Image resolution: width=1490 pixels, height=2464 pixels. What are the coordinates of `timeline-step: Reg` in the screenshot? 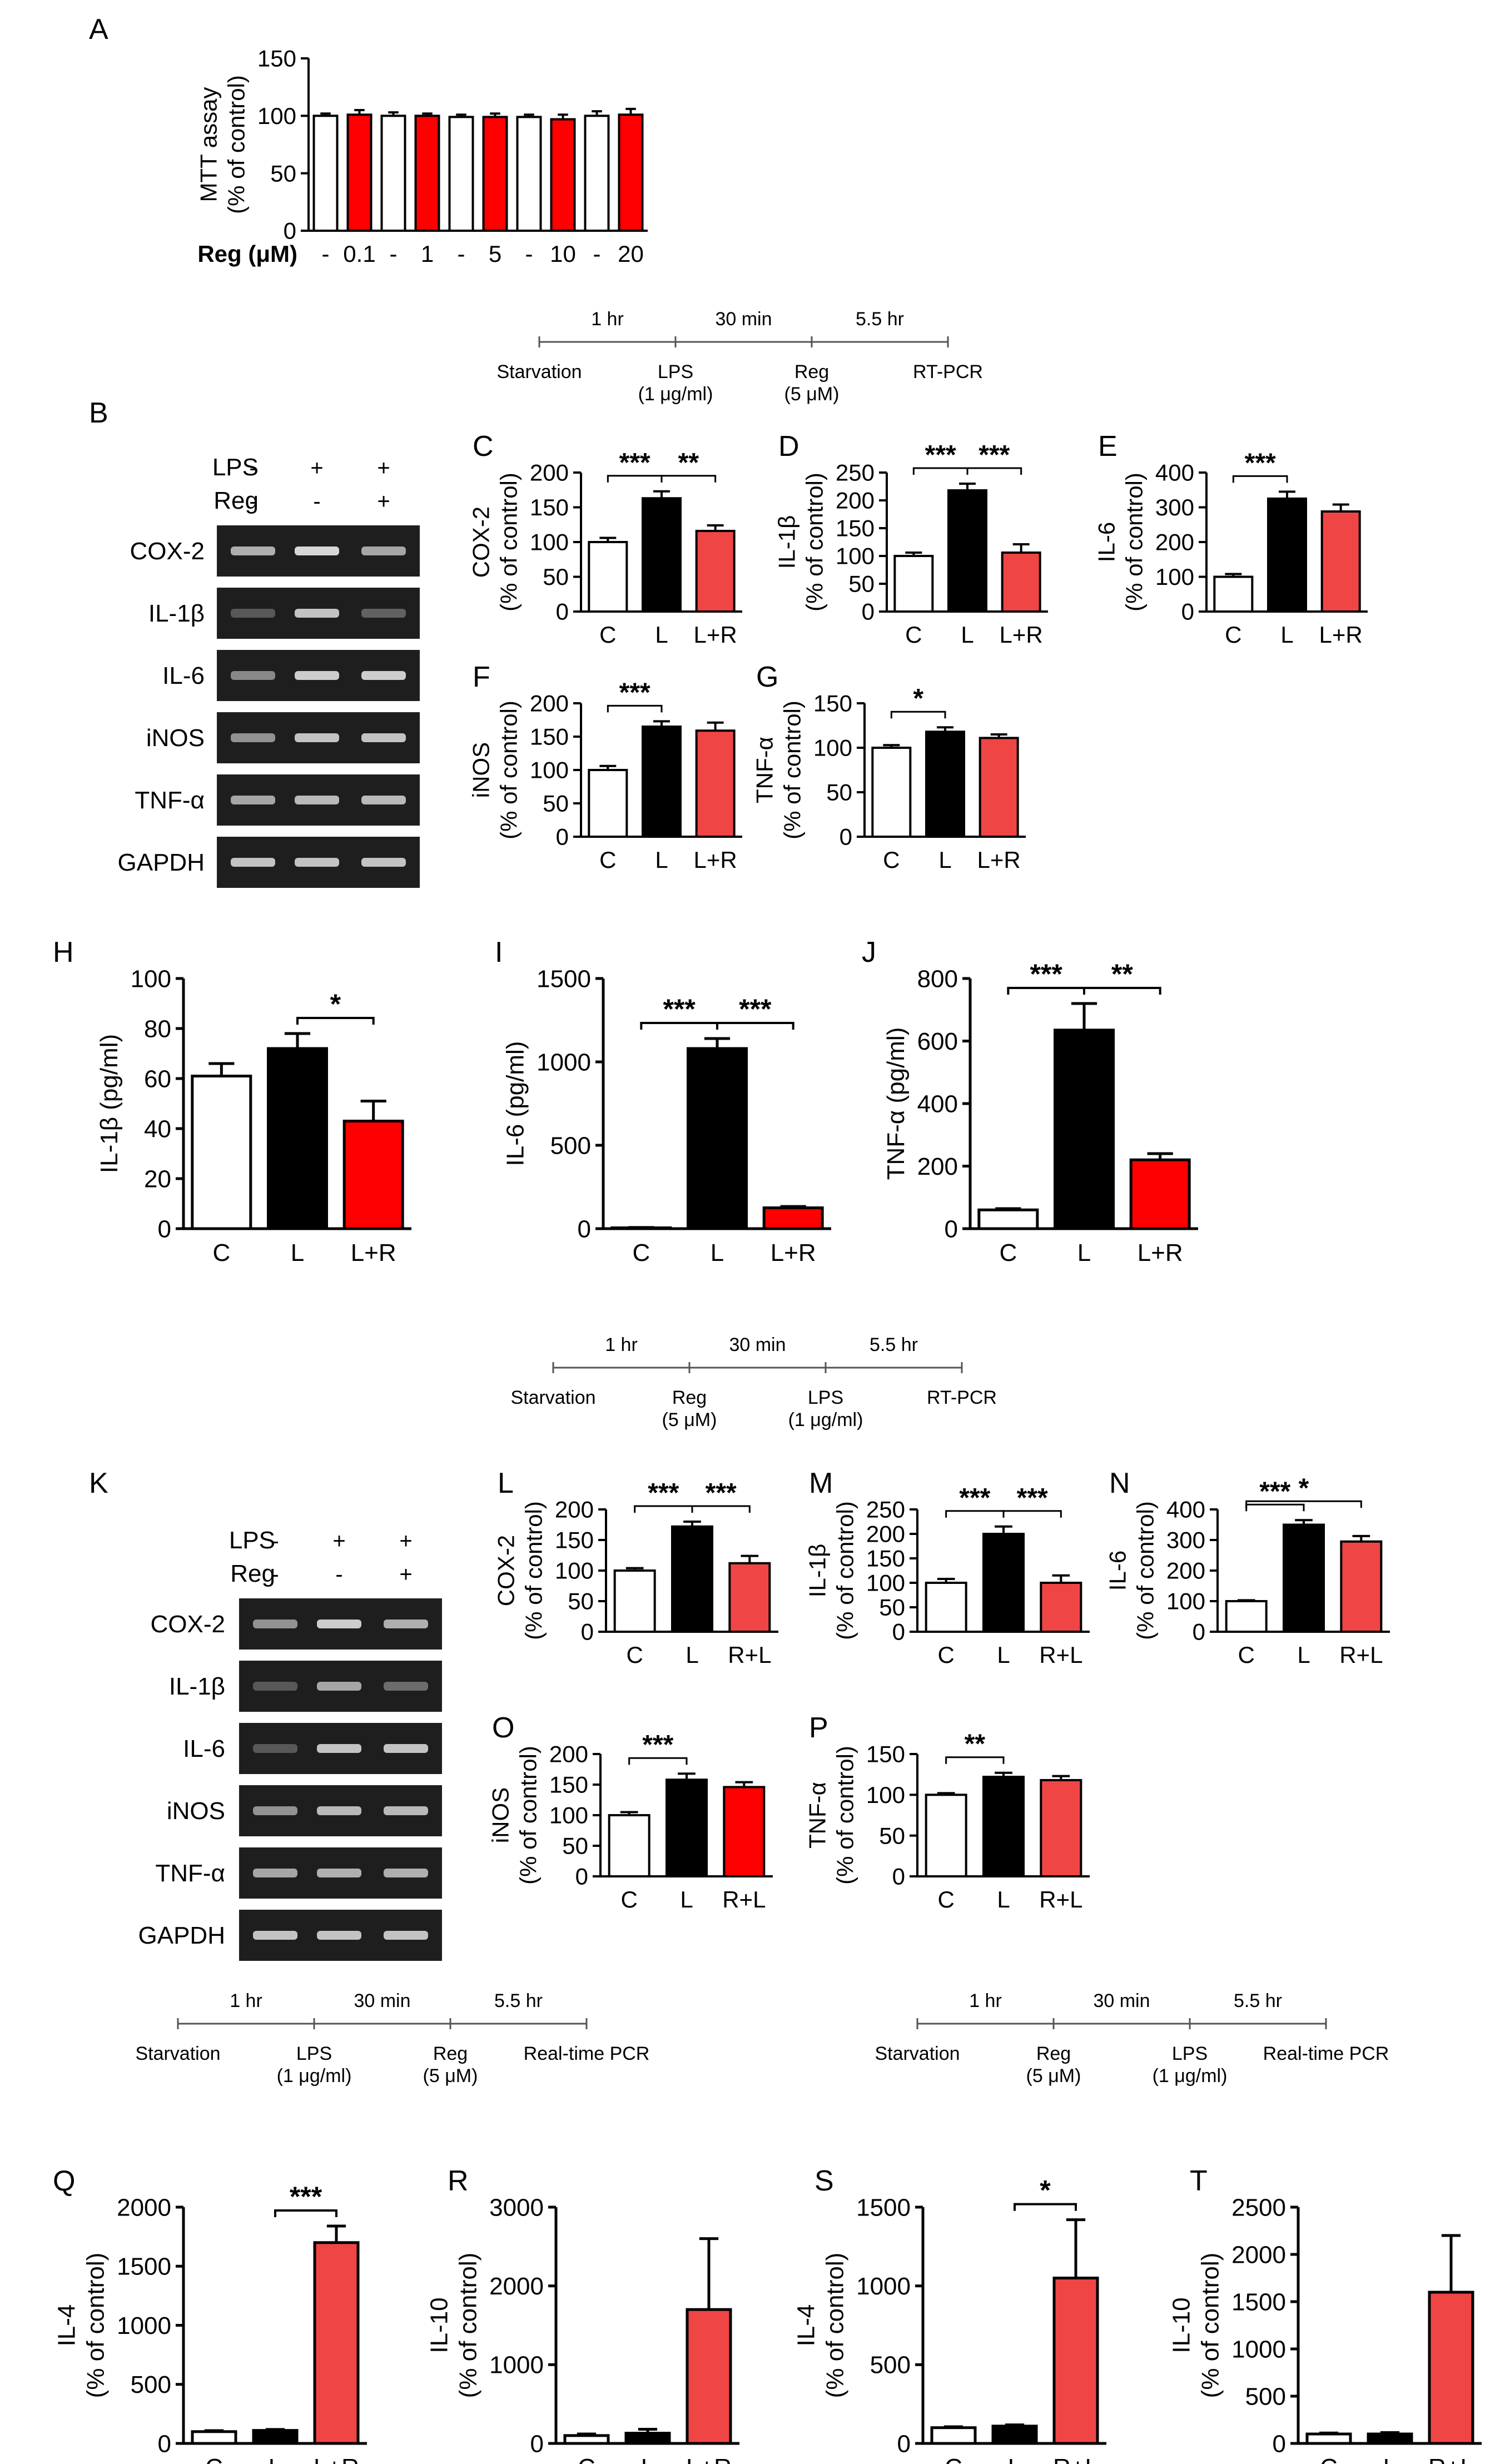 It's located at (1053, 2053).